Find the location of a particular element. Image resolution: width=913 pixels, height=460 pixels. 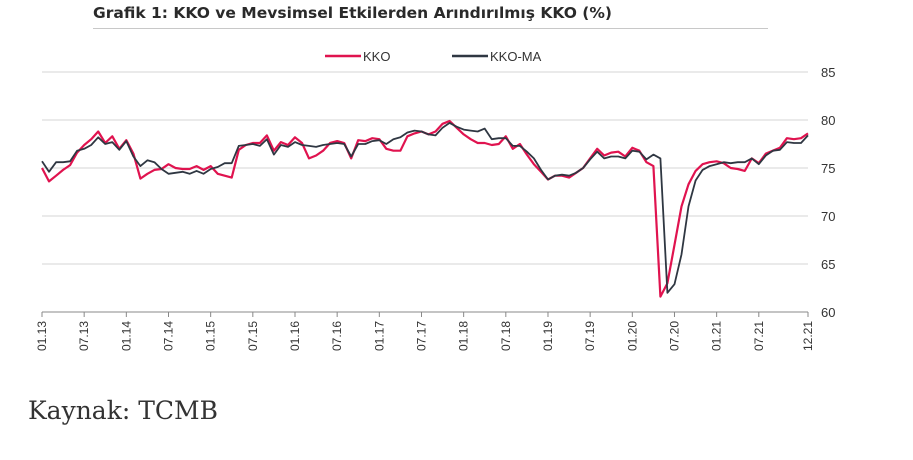

x-tick-label: 01.15 is located at coordinates (211, 336).